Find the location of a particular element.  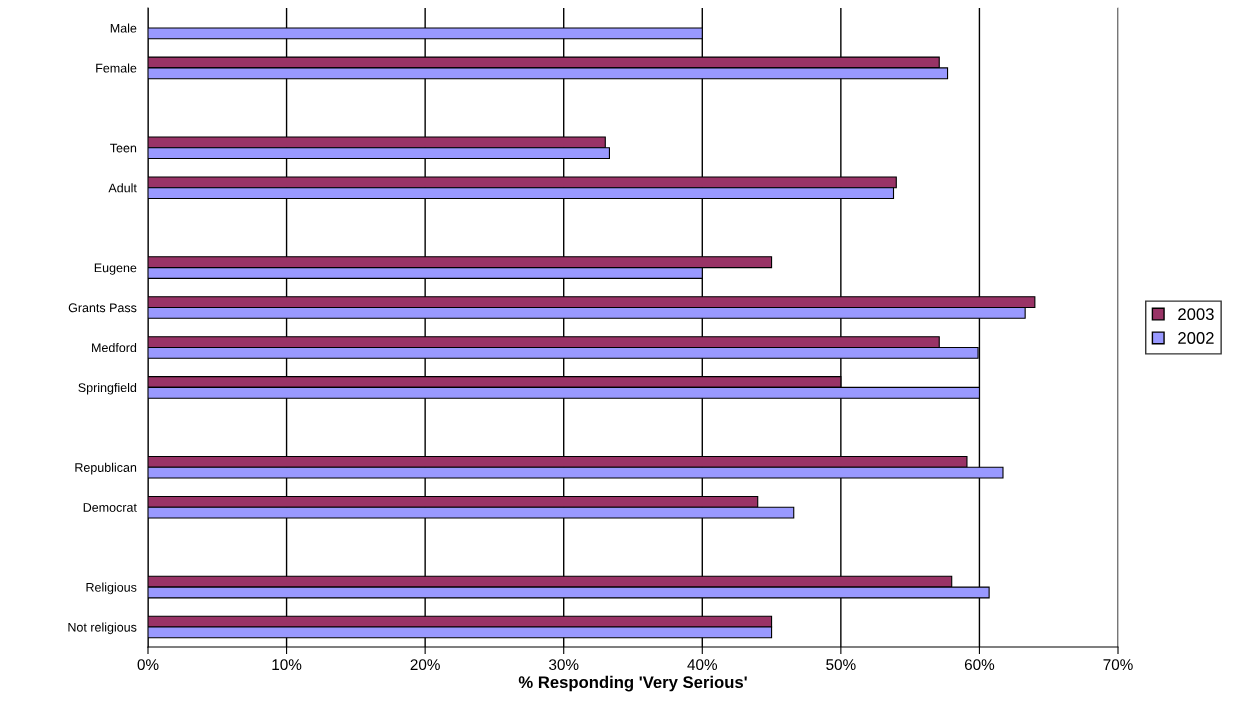

y-tick-label: Democrat is located at coordinates (110, 507).